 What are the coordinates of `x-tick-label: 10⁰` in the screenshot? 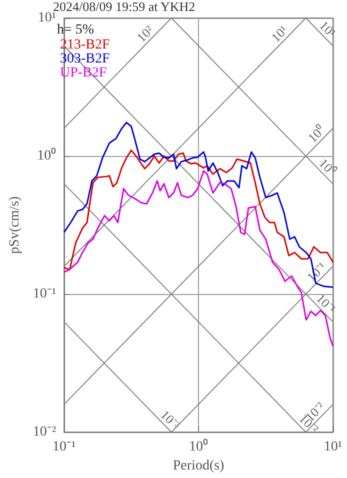 It's located at (198, 446).